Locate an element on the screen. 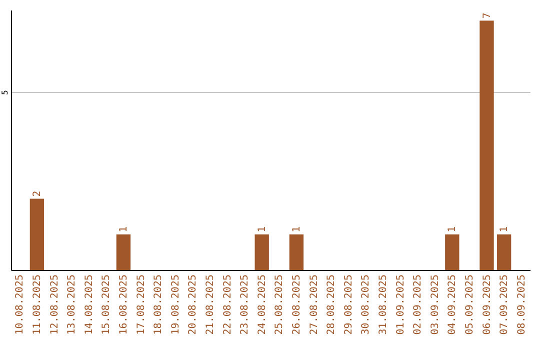  data-label: 2 is located at coordinates (37, 193).